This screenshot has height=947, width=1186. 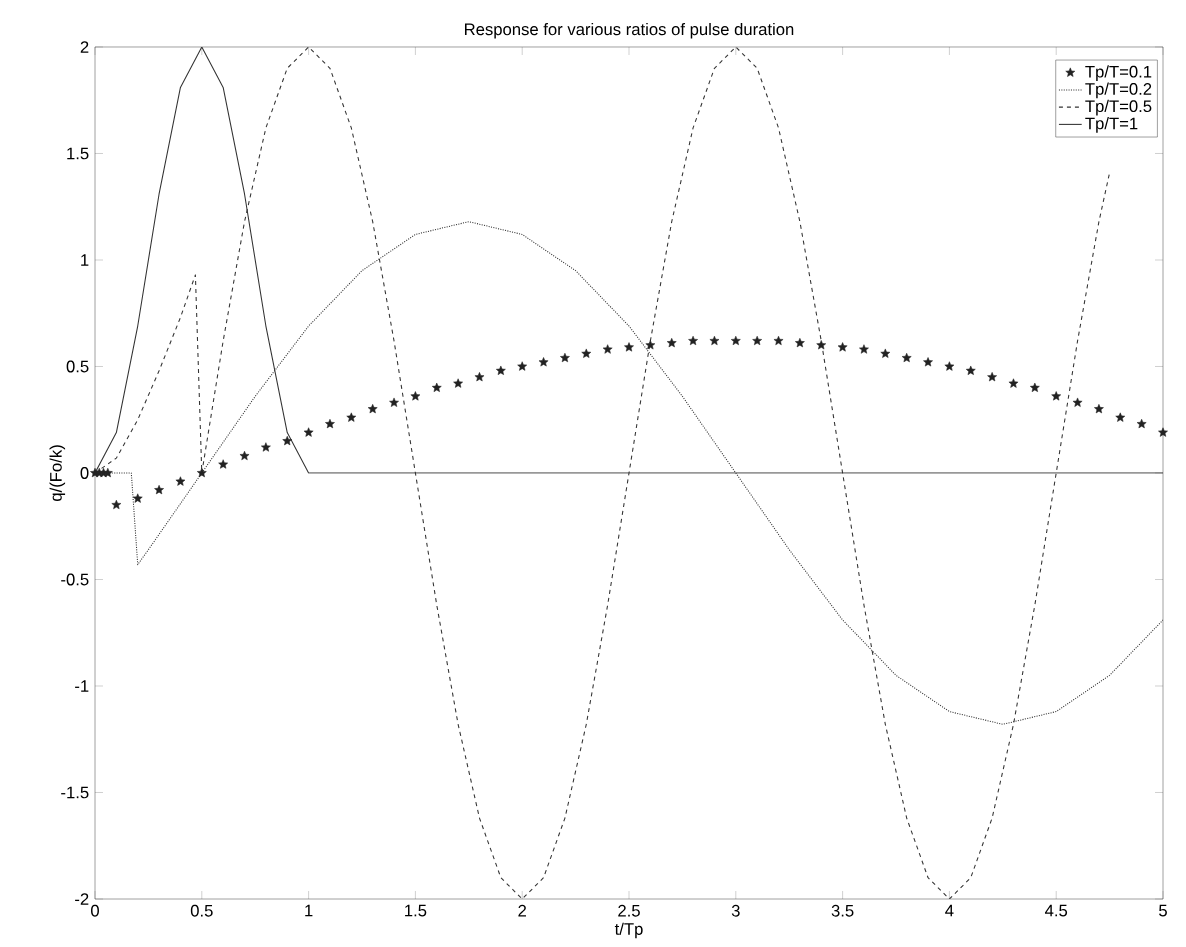 What do you see at coordinates (1163, 910) in the screenshot?
I see `x-tick-label: 5` at bounding box center [1163, 910].